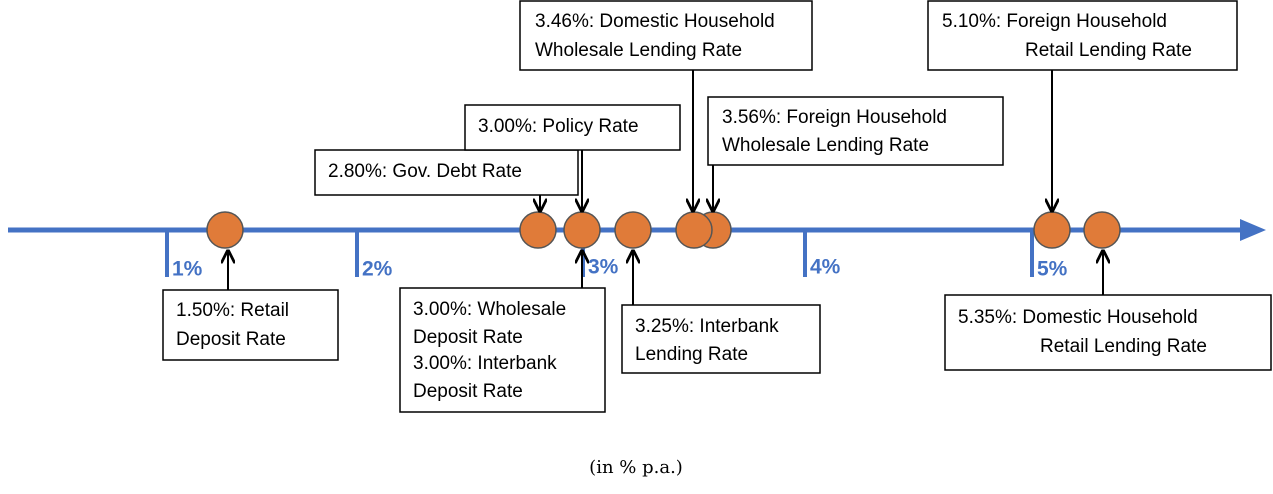 This screenshot has width=1273, height=494. Describe the element at coordinates (250, 325) in the screenshot. I see `label-box: 1.50%: Retail Deposit Rate` at that location.